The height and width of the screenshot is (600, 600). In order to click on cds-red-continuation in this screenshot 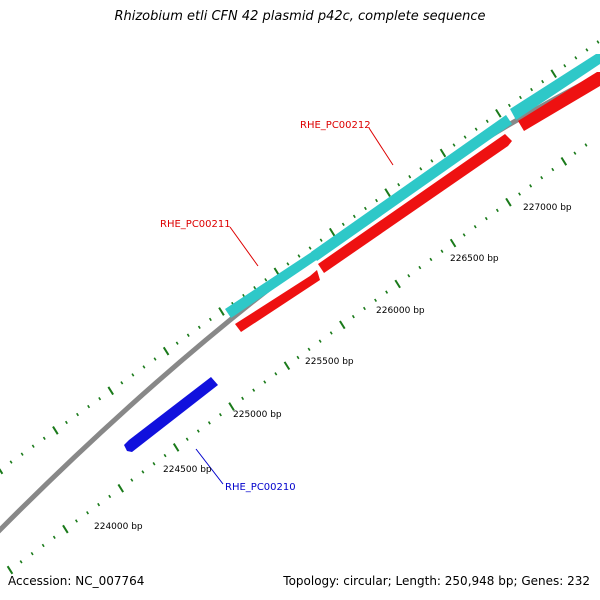, I will do `click(559, 101)`.